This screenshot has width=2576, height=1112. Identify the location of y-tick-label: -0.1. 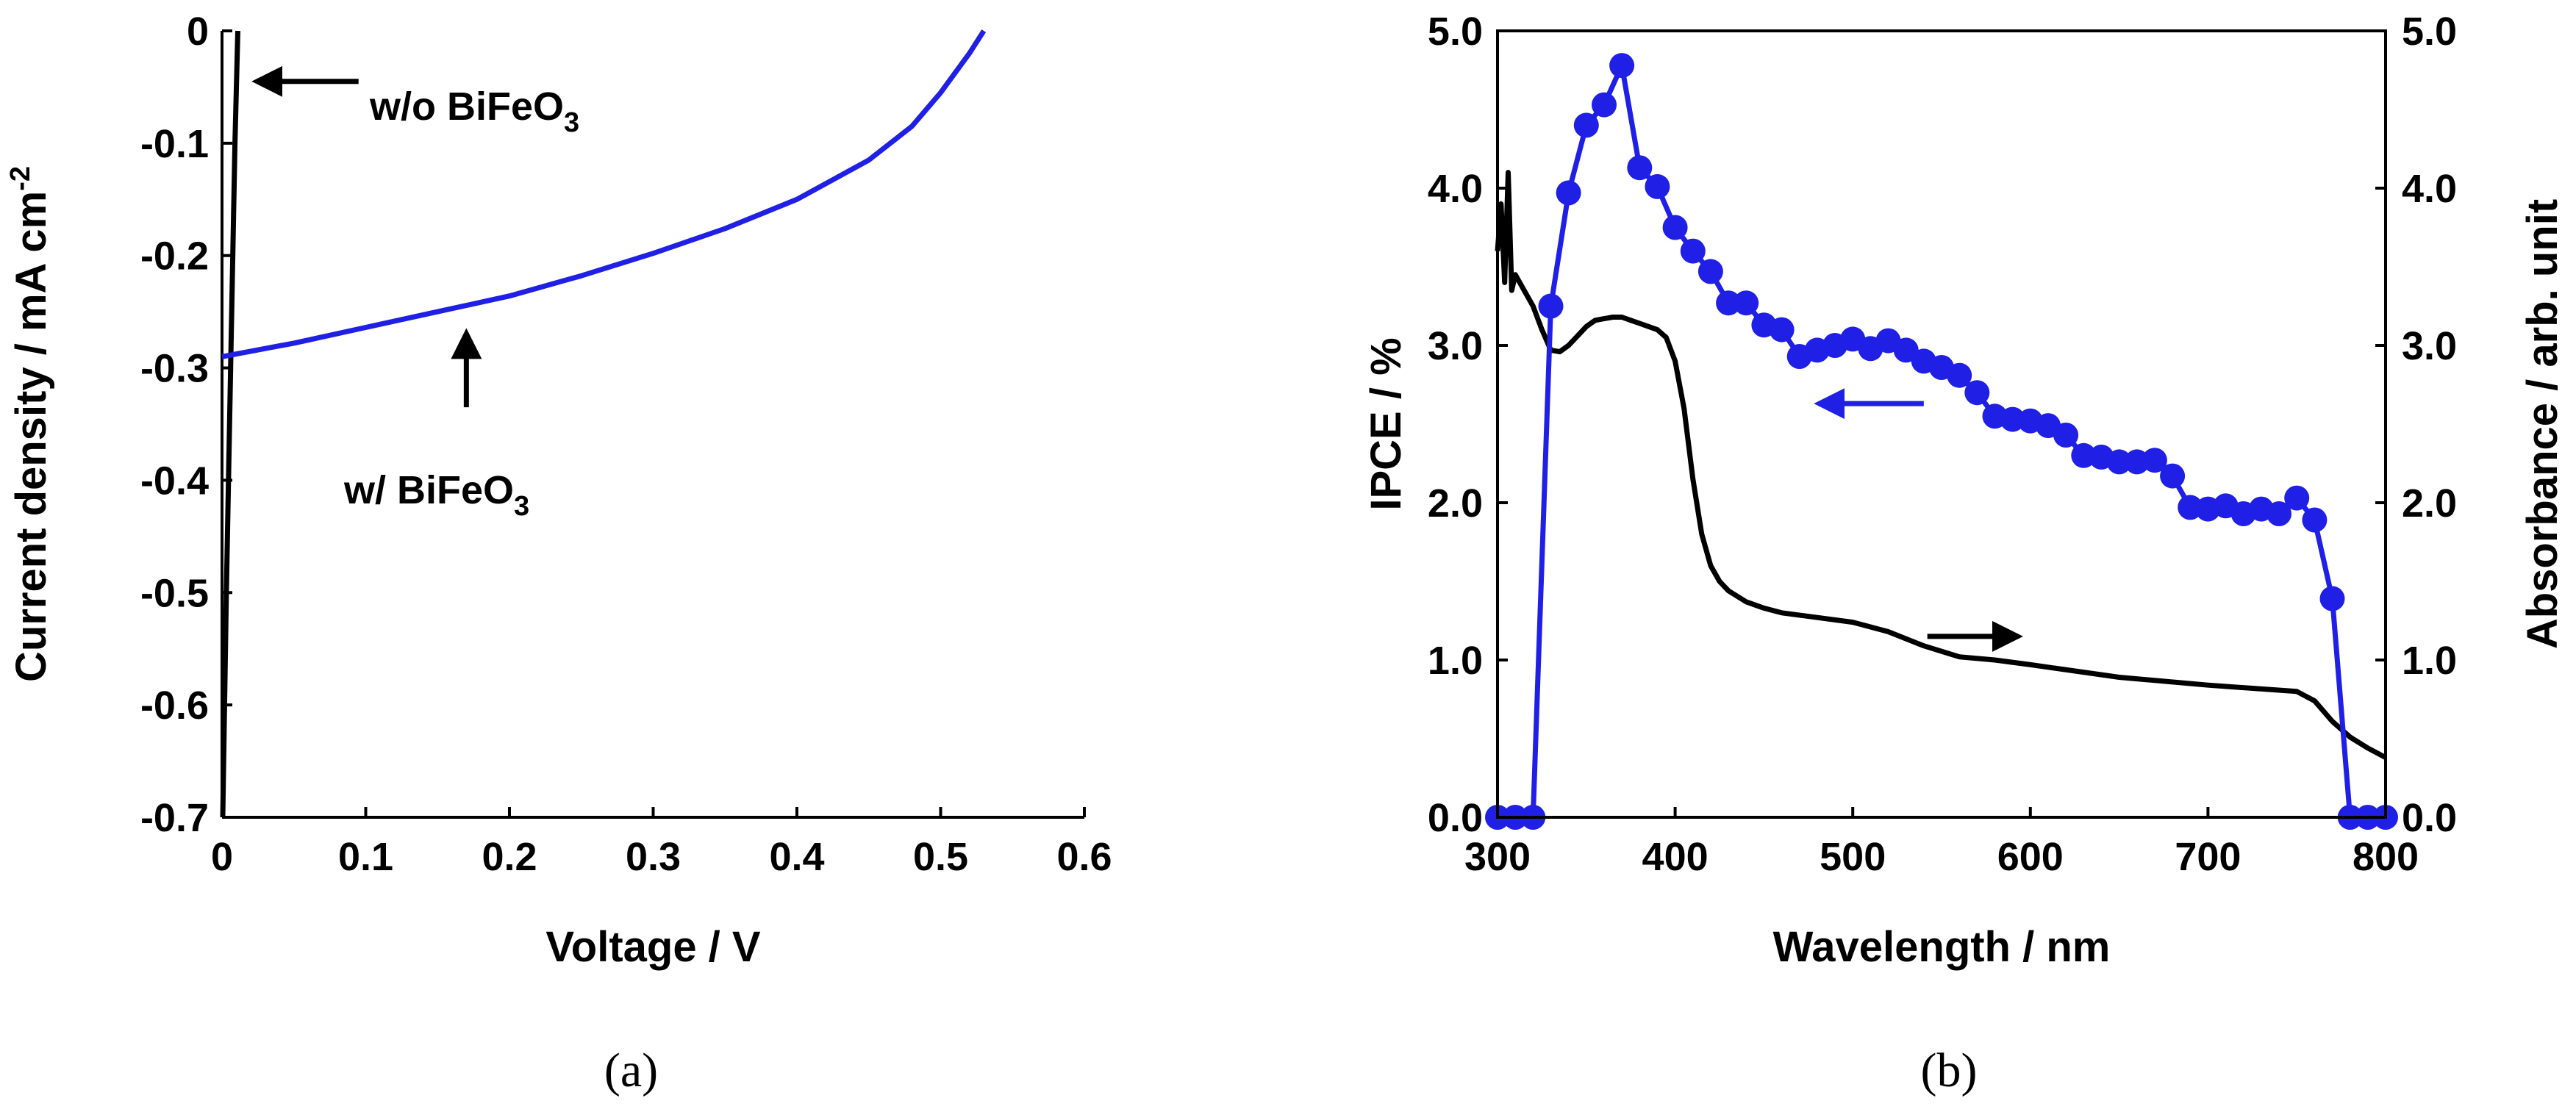
(174, 144).